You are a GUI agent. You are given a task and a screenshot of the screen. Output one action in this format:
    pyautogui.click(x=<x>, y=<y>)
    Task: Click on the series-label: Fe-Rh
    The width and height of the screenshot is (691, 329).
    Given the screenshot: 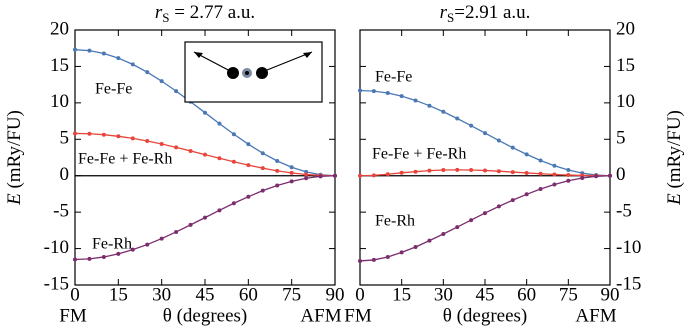 What is the action you would take?
    pyautogui.click(x=112, y=244)
    